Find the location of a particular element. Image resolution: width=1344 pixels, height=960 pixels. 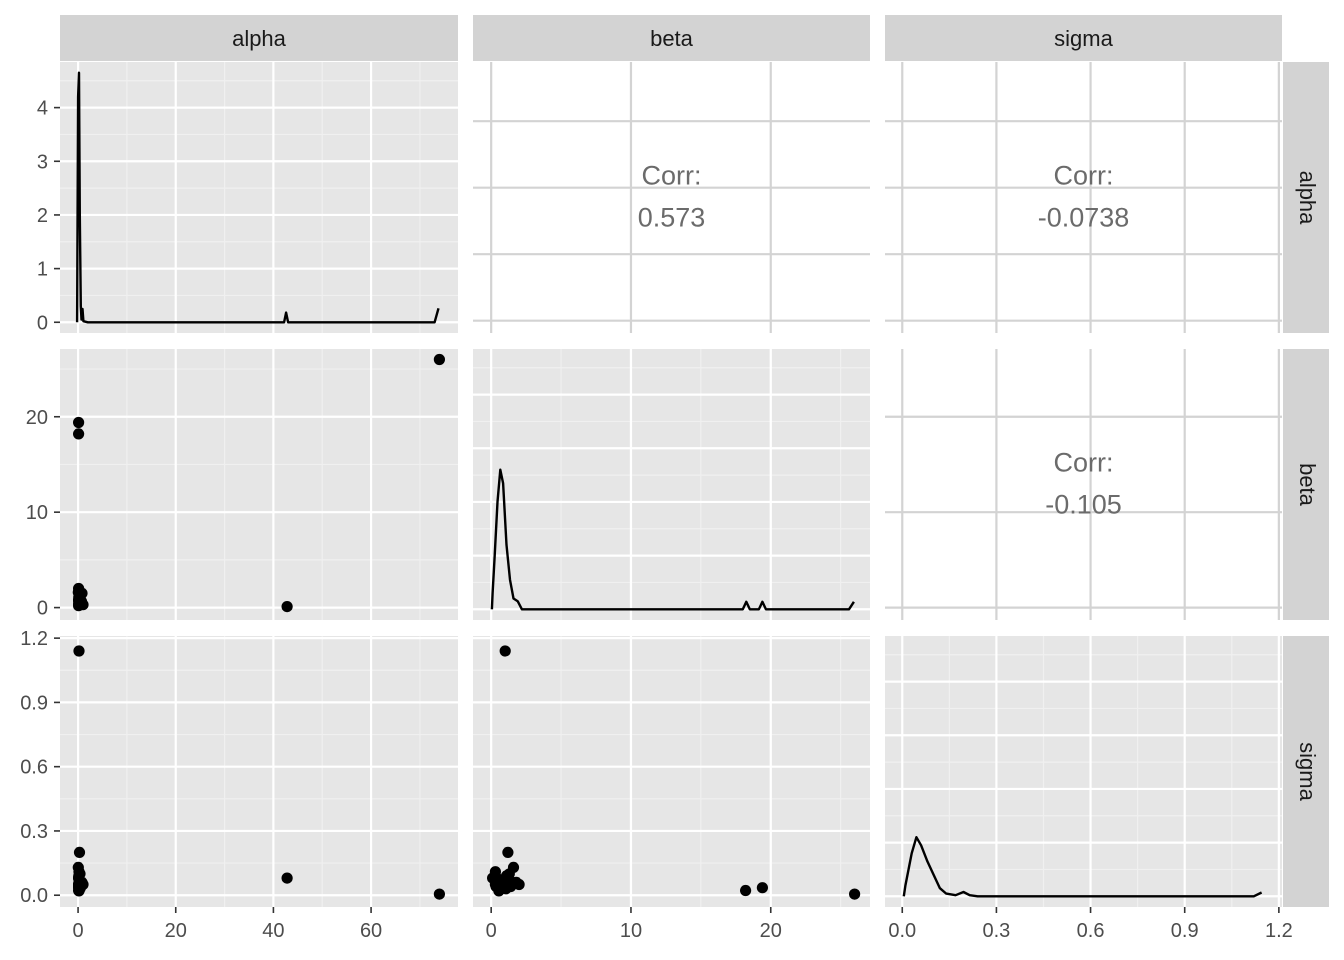

y-tick-label-sigma: 0.3 is located at coordinates (34, 832).